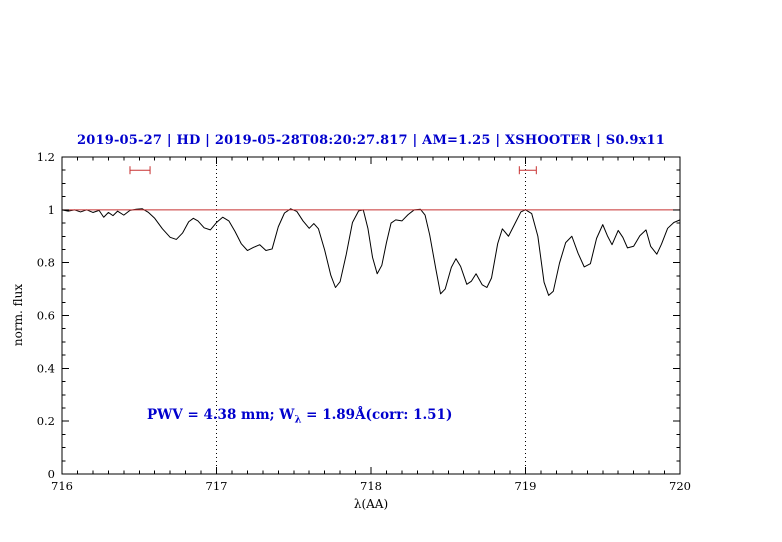  I want to click on y-axis-label: norm. flux, so click(18, 315).